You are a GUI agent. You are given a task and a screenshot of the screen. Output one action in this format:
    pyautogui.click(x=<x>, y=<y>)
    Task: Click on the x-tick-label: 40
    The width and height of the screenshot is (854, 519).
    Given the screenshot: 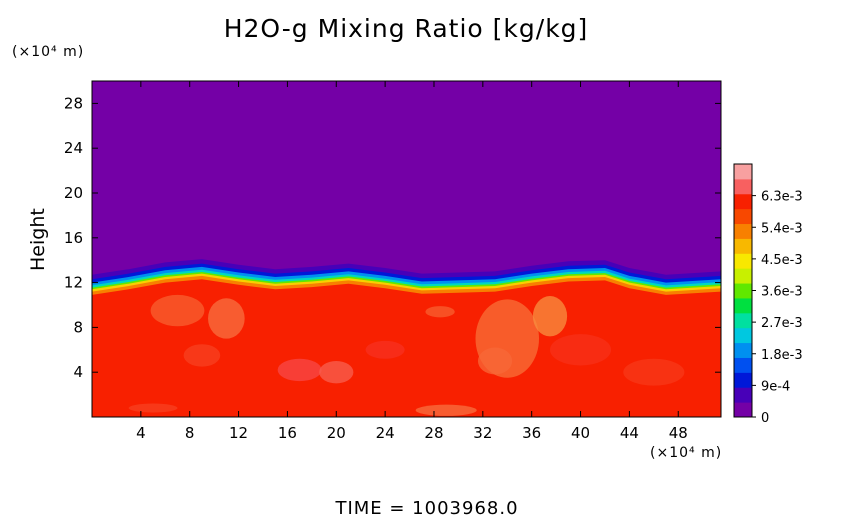 What is the action you would take?
    pyautogui.click(x=580, y=433)
    